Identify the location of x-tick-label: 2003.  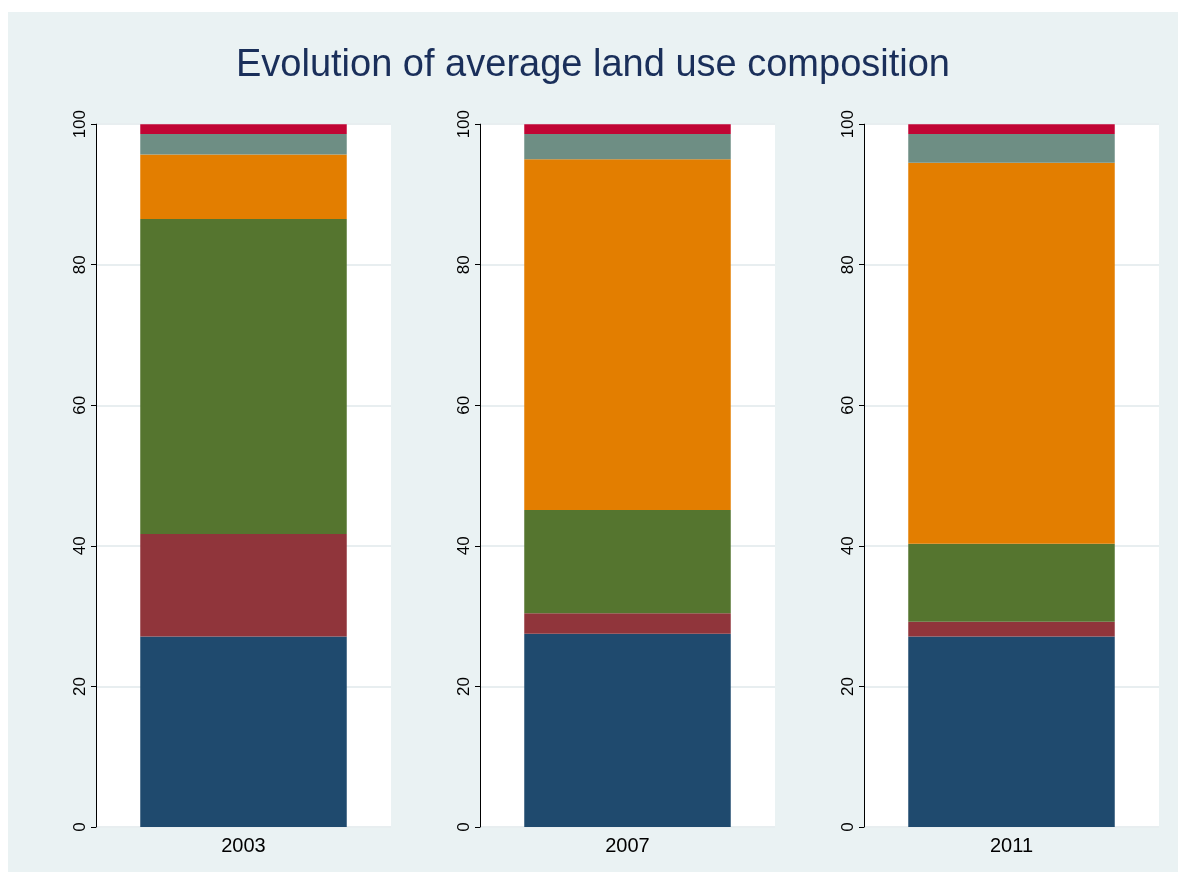
(243, 845).